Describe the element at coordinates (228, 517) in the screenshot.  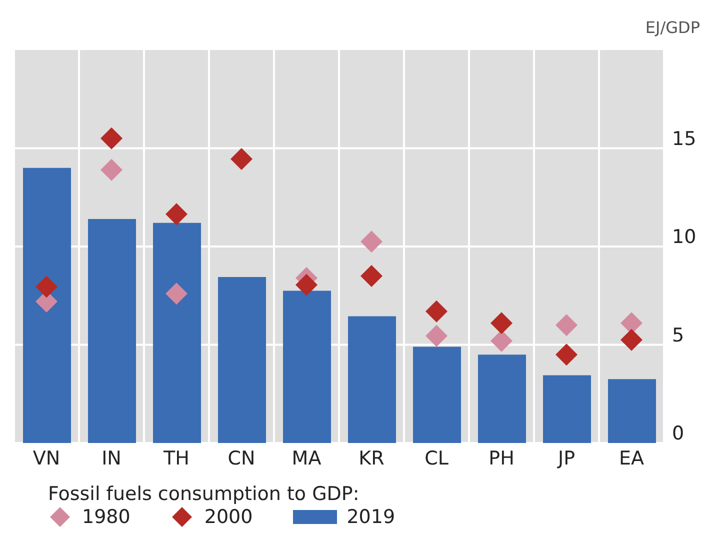
I see `legend-label: 2000` at that location.